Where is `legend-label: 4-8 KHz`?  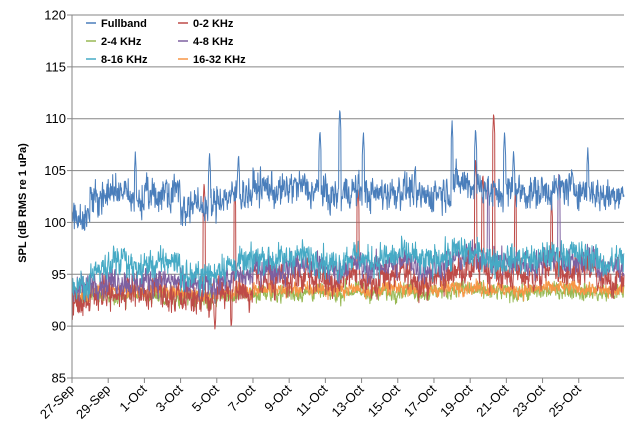
legend-label: 4-8 KHz is located at coordinates (213, 42).